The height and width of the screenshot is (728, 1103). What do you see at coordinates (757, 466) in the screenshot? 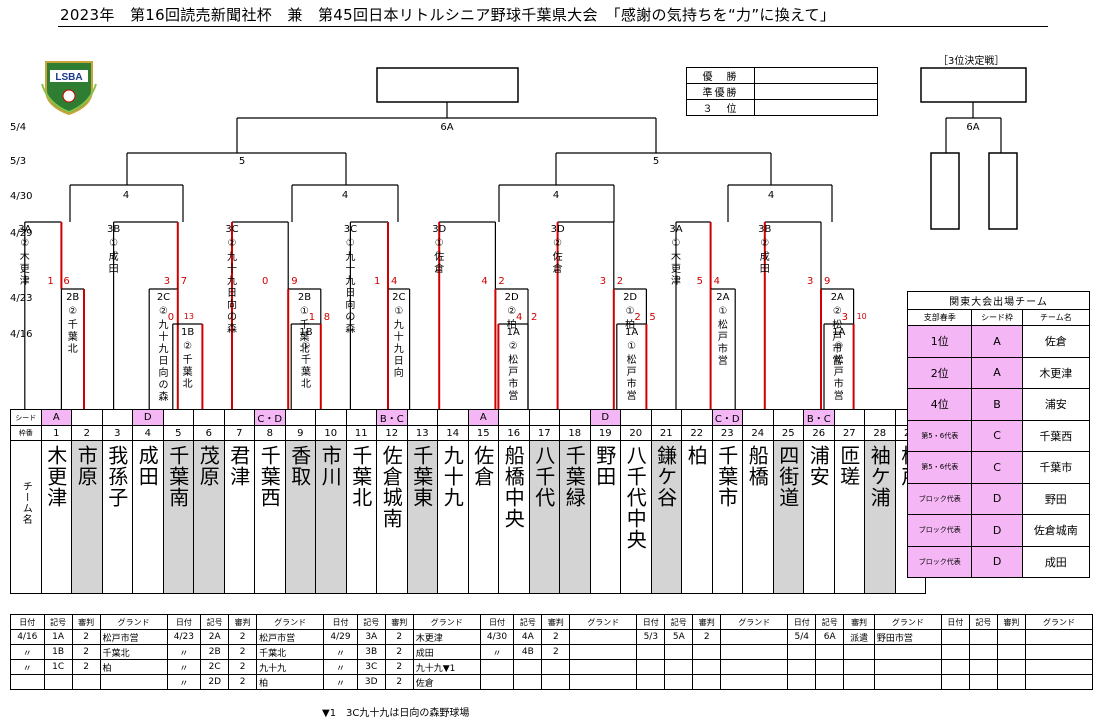
I see `team-name: 船橋` at bounding box center [757, 466].